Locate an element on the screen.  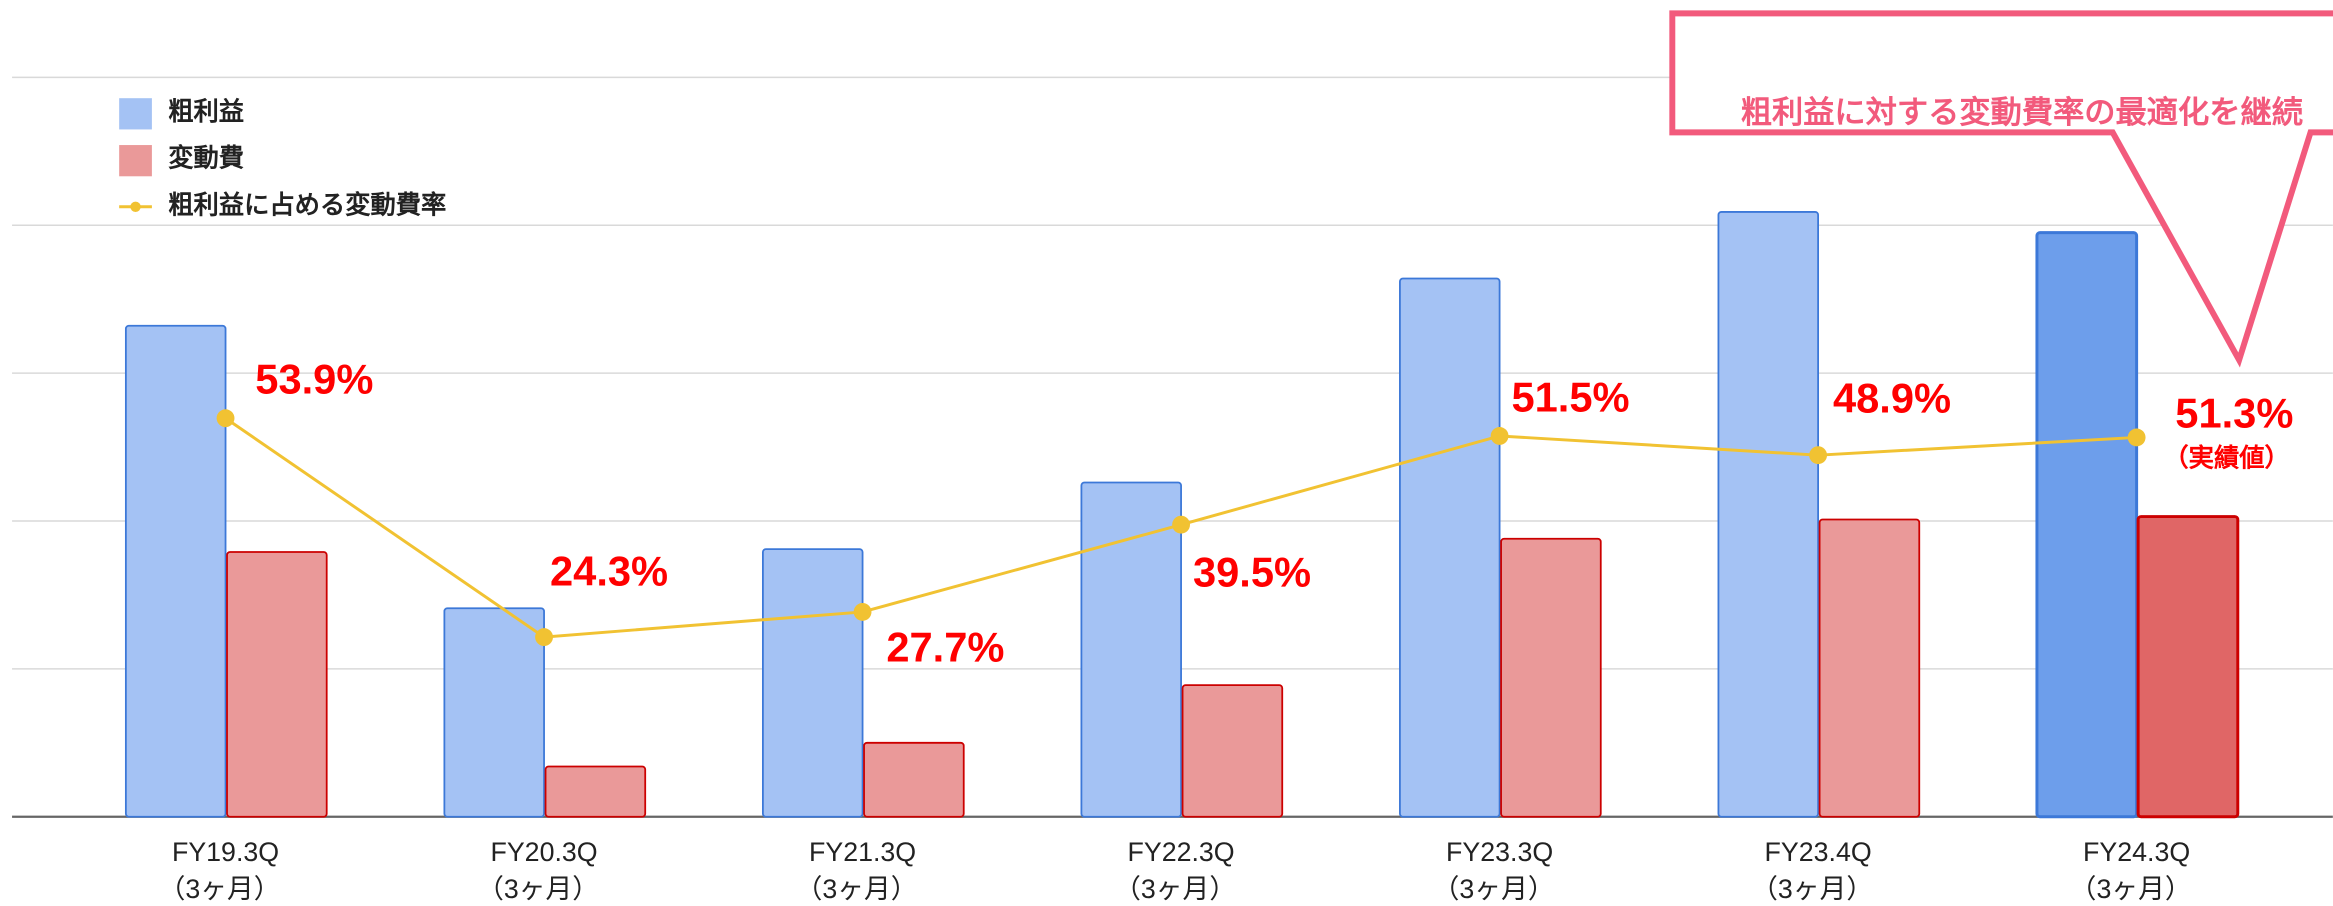
legend-label: 粗利益 is located at coordinates (206, 112).